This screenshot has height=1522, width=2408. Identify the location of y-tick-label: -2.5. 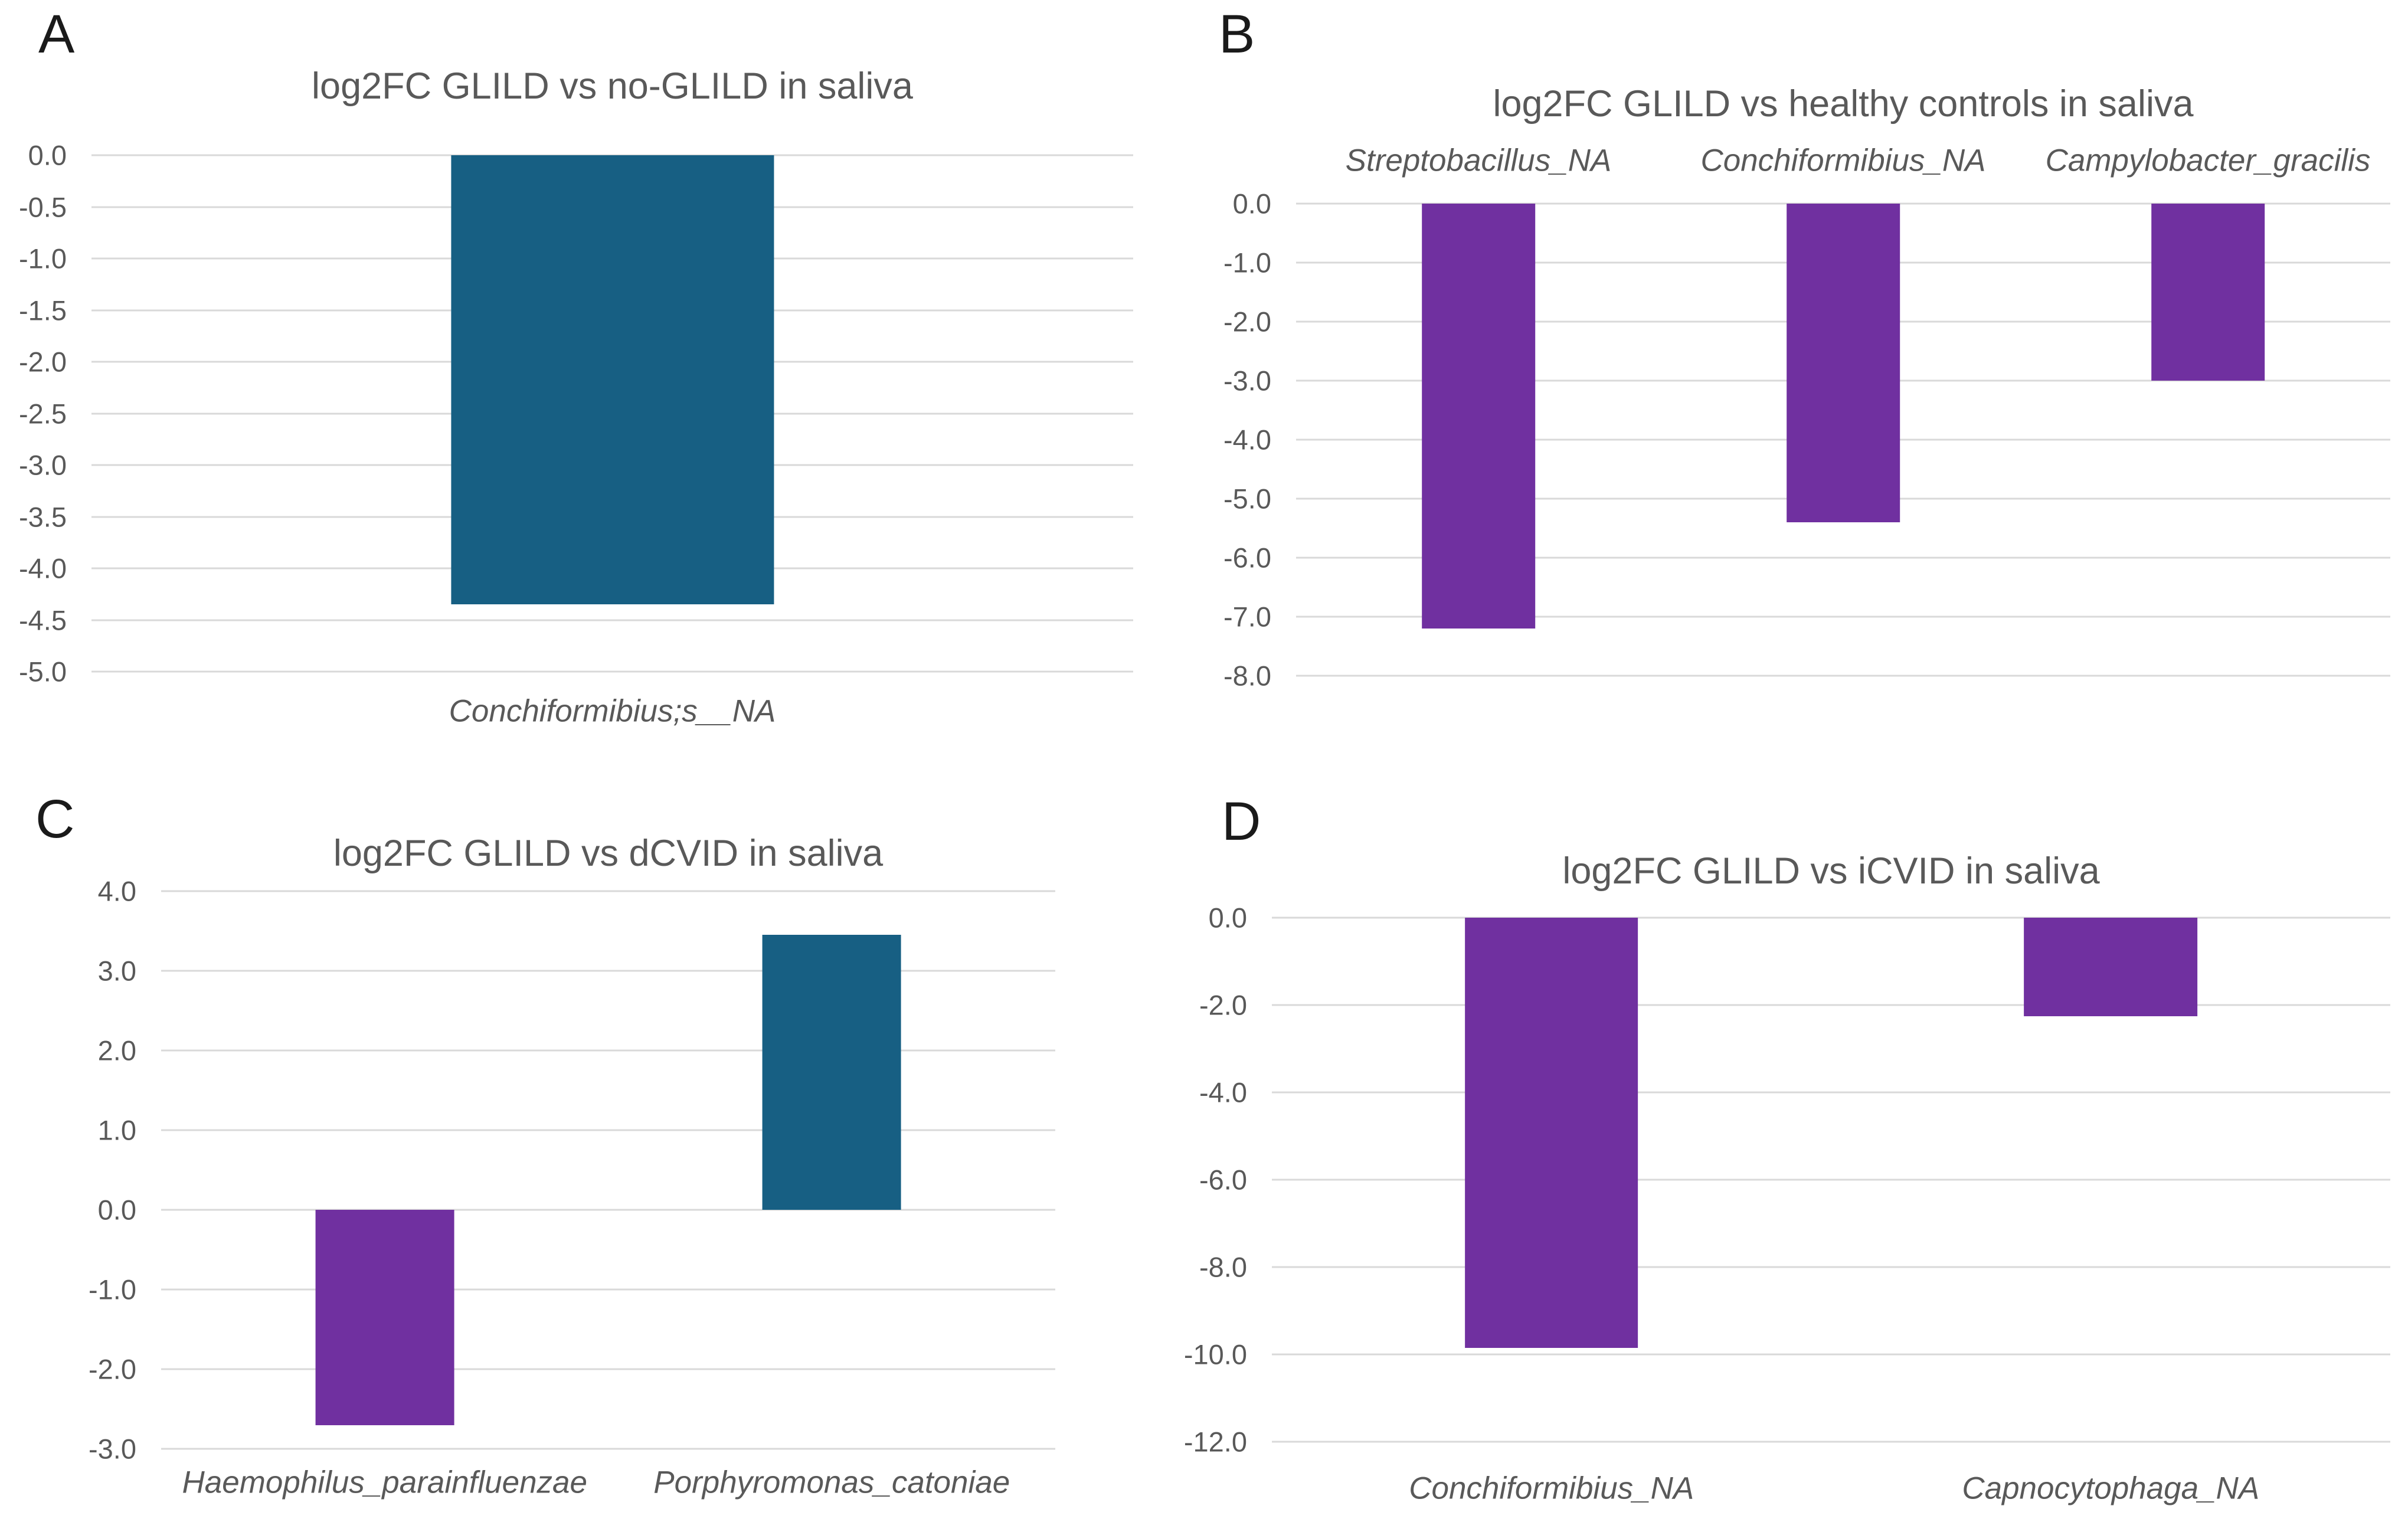
(43, 413).